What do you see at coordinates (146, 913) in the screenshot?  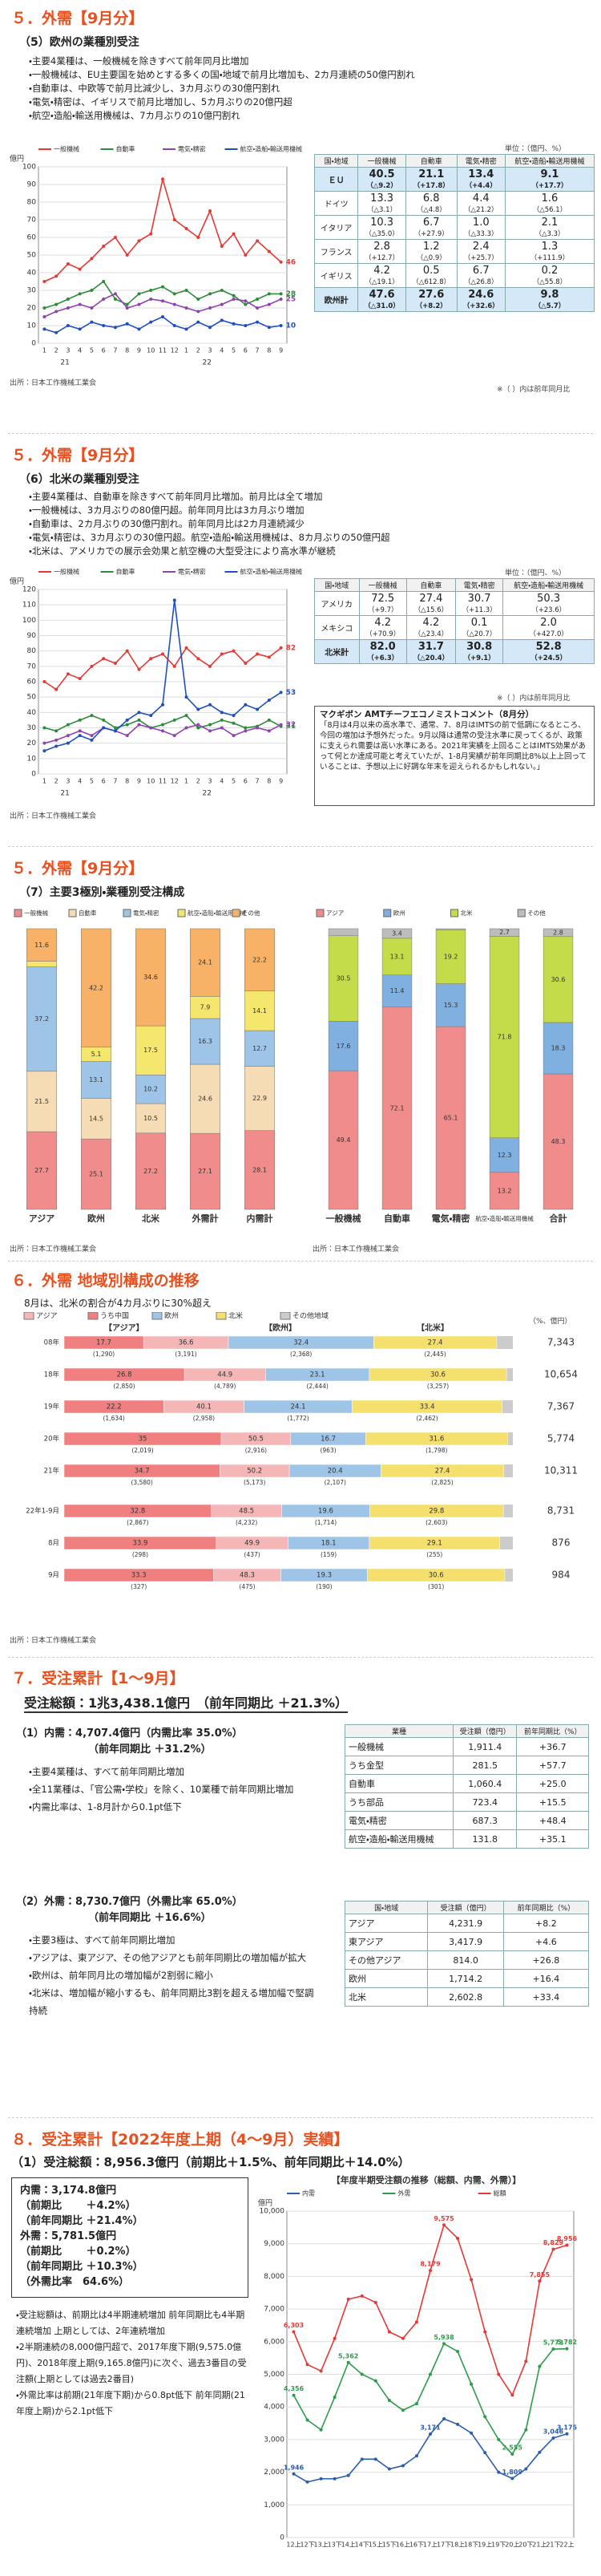 I see `legend-label: 電気・精密` at bounding box center [146, 913].